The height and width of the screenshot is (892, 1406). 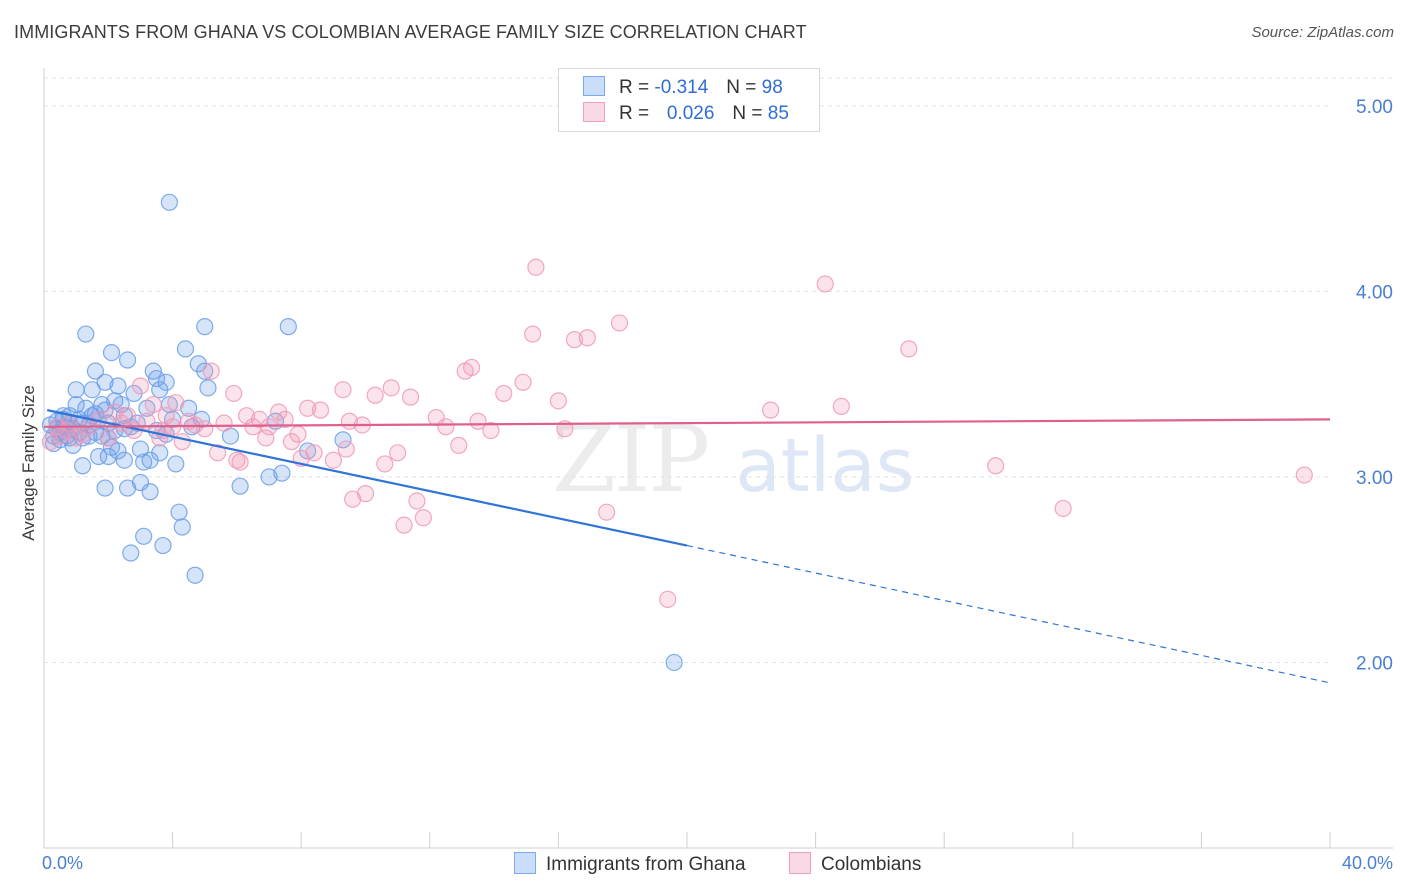 What do you see at coordinates (689, 100) in the screenshot?
I see `correlation-legend: R = -0.314 N = 98 R = 0.026 N = 85` at bounding box center [689, 100].